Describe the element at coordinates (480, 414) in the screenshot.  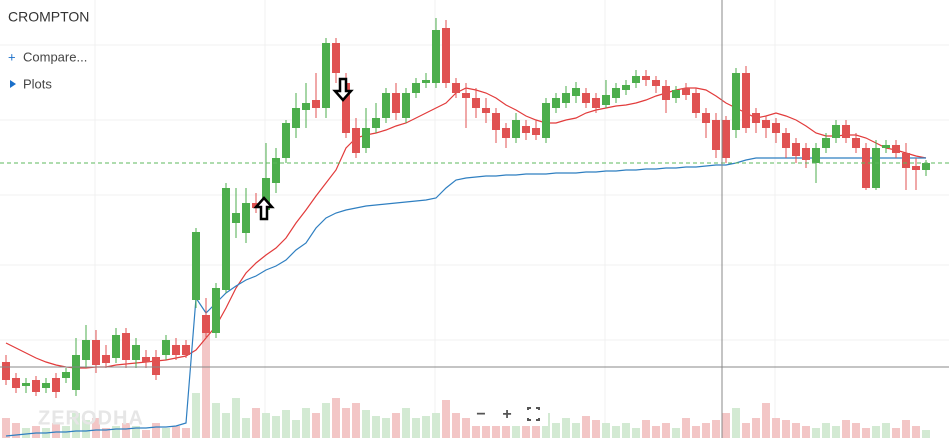
I see `zoom-out: −` at that location.